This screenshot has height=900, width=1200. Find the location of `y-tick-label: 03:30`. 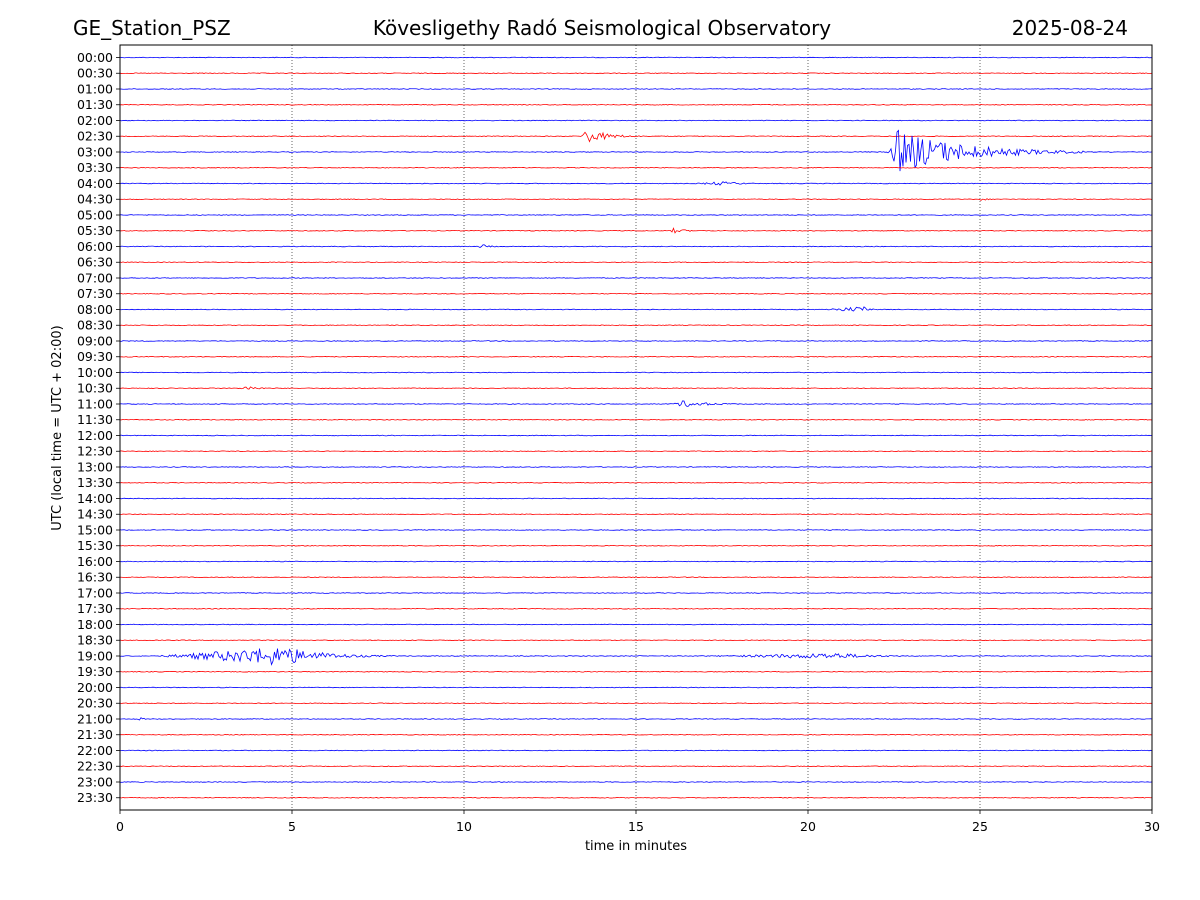

y-tick-label: 03:30 is located at coordinates (95, 167).